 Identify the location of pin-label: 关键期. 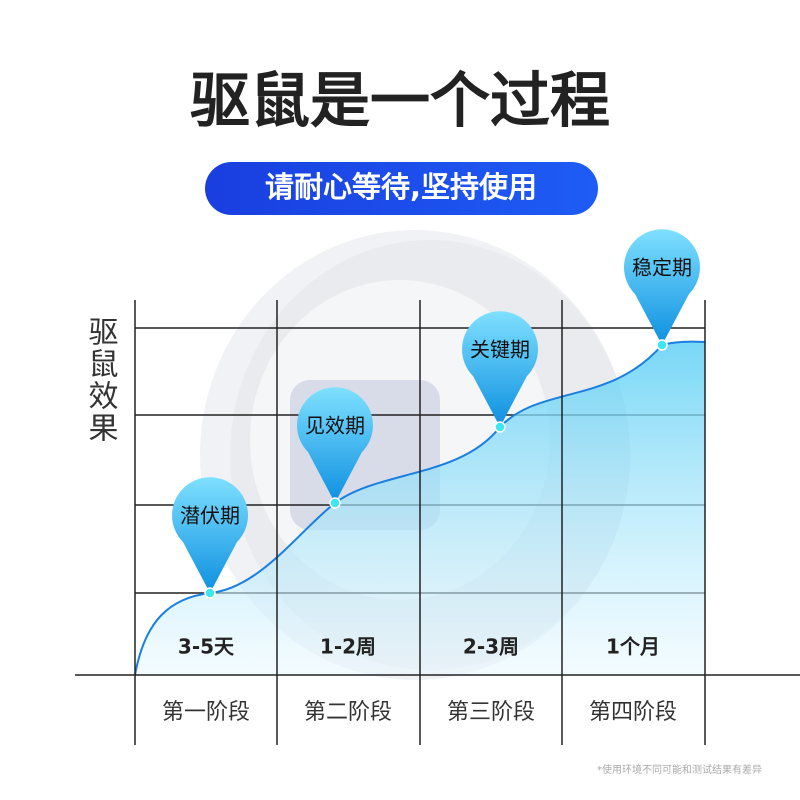
(500, 350).